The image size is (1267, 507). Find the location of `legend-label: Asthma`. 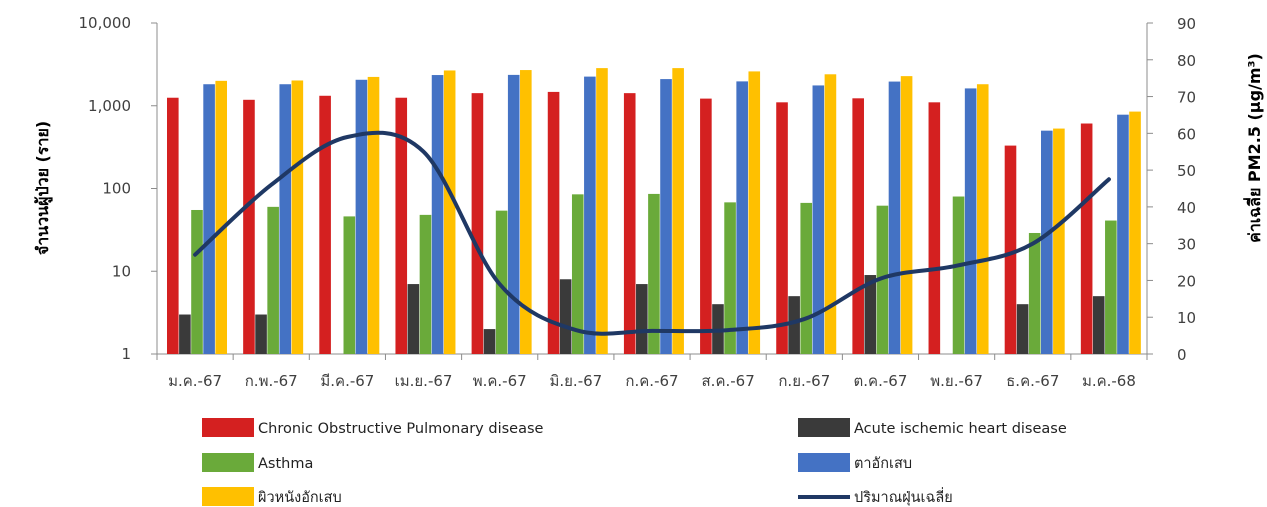

legend-label: Asthma is located at coordinates (285, 464).